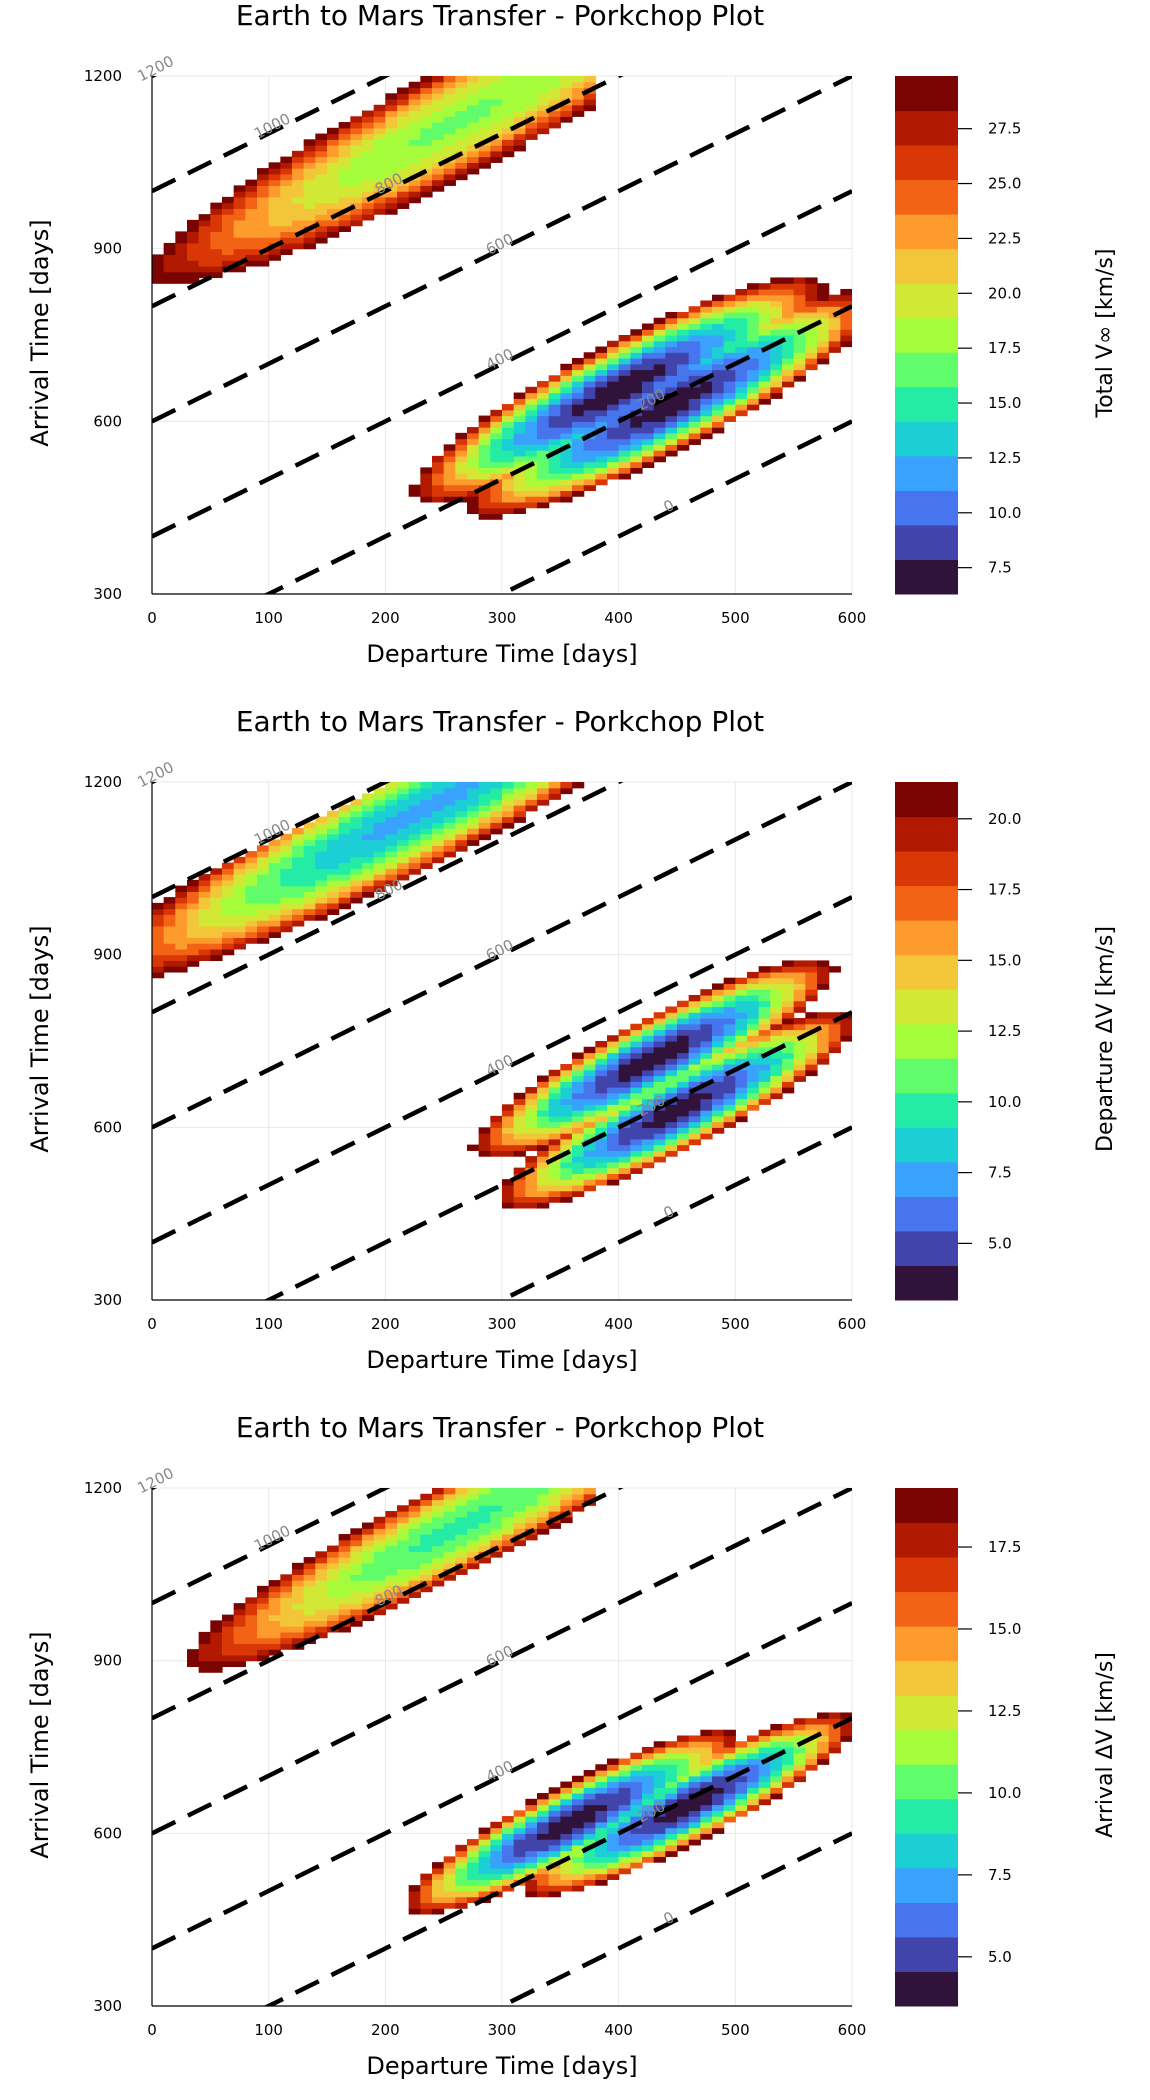 The height and width of the screenshot is (2100, 1150). I want to click on colorbar-segment, so click(926, 508).